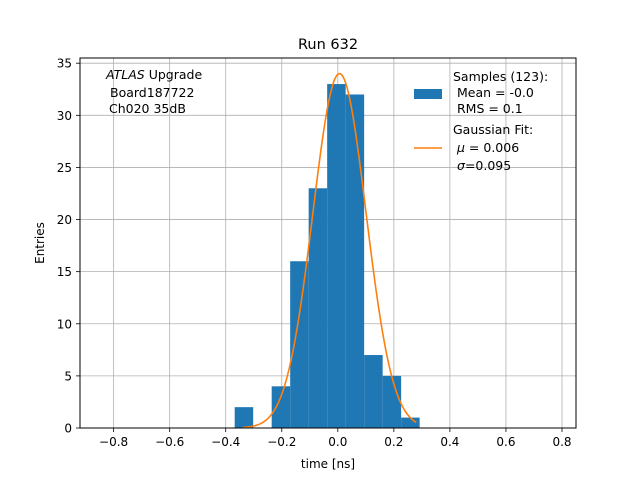 The image size is (640, 480). What do you see at coordinates (461, 165) in the screenshot?
I see `legend-sigma-symbol: σ` at bounding box center [461, 165].